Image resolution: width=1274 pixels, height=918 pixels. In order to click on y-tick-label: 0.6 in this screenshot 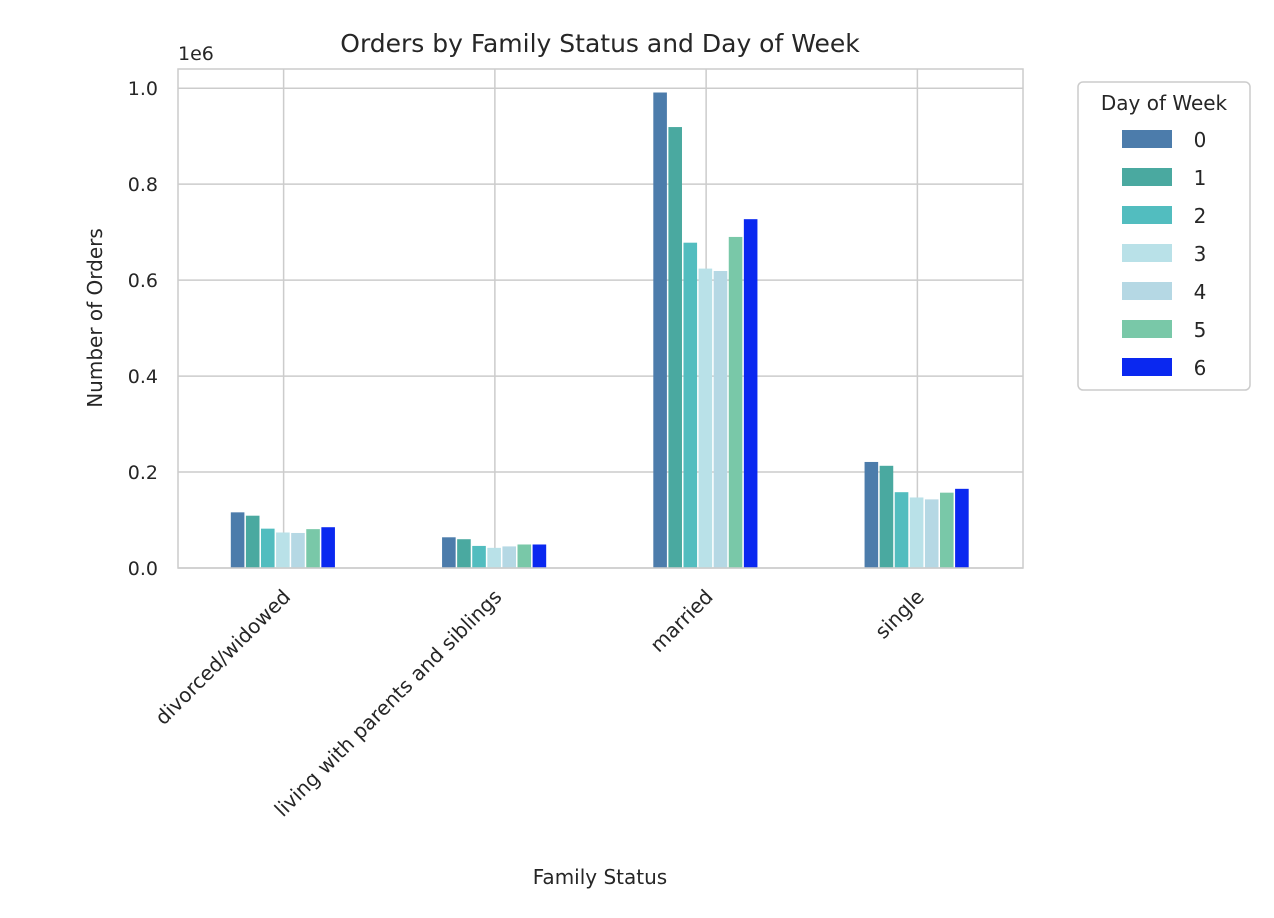, I will do `click(143, 281)`.